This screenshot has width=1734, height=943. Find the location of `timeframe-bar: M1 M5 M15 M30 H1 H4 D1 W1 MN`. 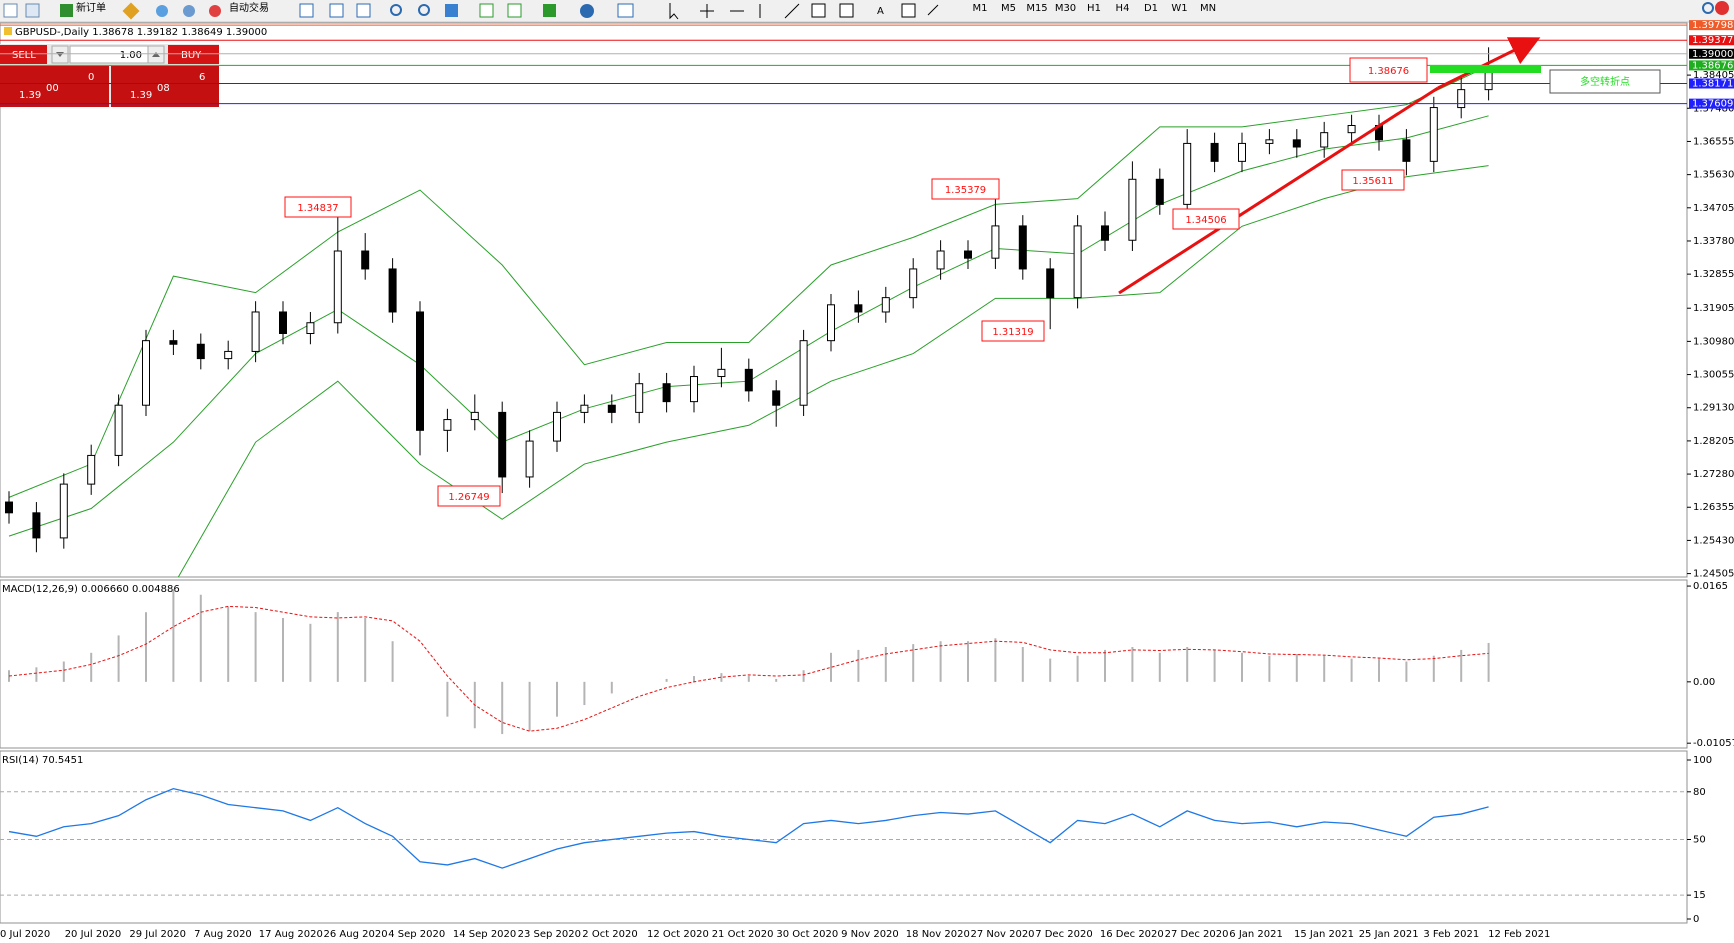

timeframe-bar: M1 M5 M15 M30 H1 H4 D1 W1 MN is located at coordinates (1095, 8).